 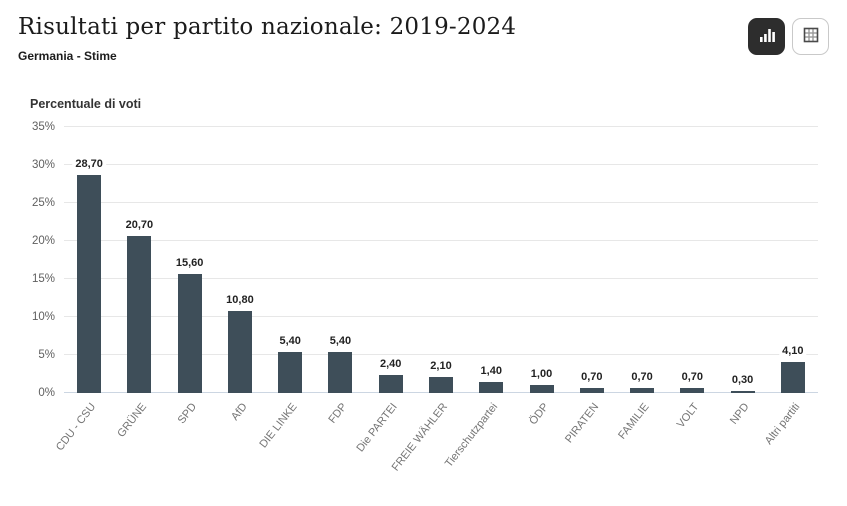 I want to click on bar-value-label: 15,60, so click(x=189, y=264).